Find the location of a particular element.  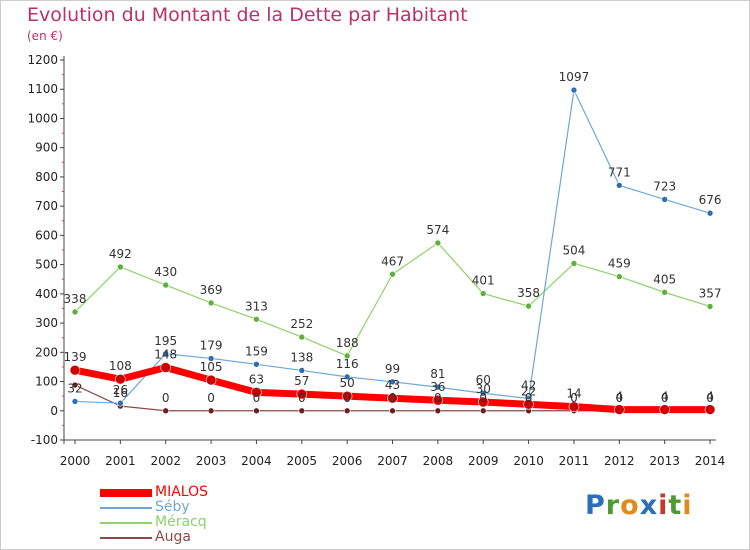

y-tick-label: 600 is located at coordinates (46, 235).